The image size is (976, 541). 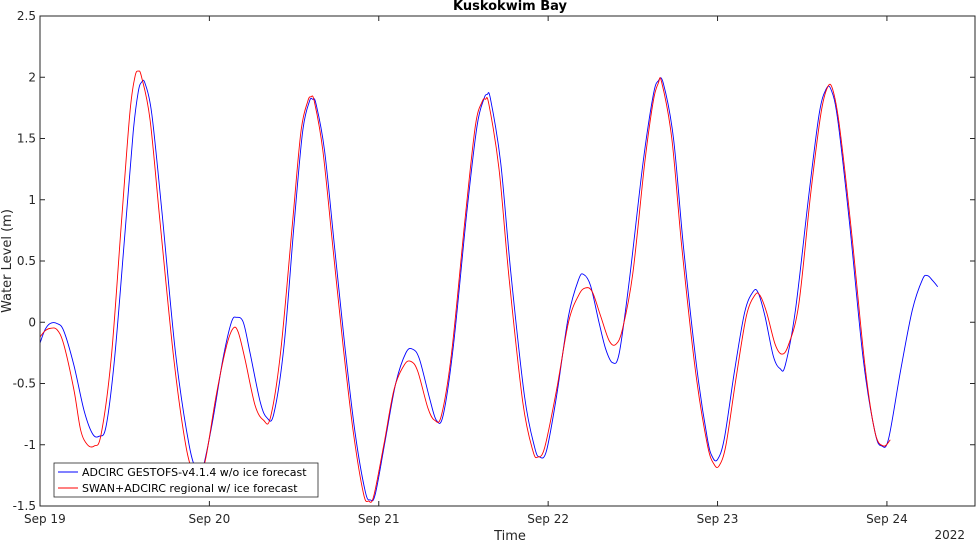 I want to click on legend-box, so click(x=186, y=480).